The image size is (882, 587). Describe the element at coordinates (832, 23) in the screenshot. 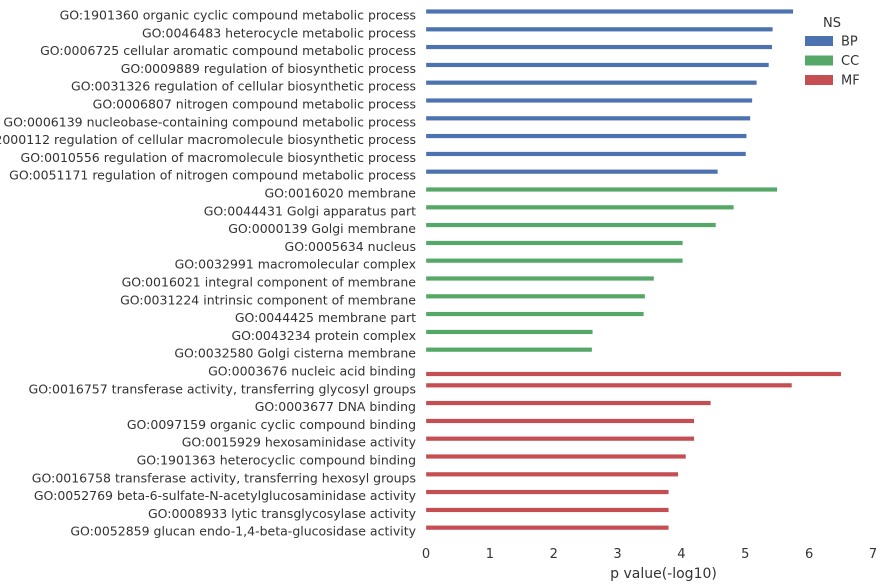

I see `legend-title: NS` at that location.